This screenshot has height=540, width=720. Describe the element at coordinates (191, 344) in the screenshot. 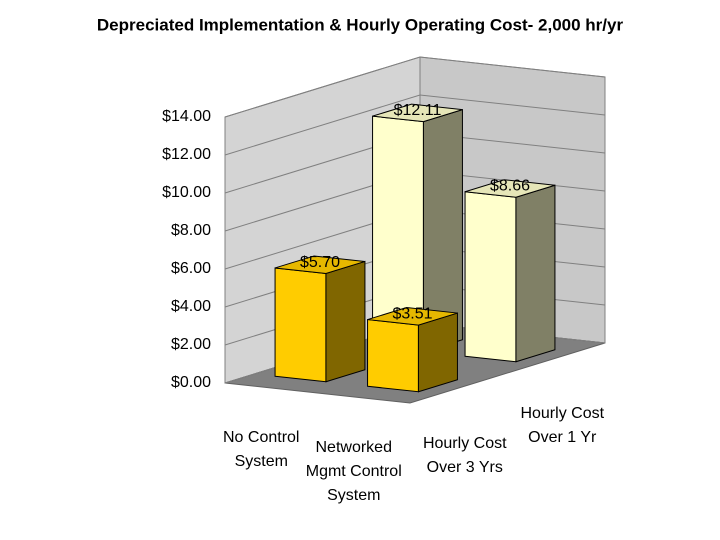

I see `y-tick-label: $2.00` at that location.